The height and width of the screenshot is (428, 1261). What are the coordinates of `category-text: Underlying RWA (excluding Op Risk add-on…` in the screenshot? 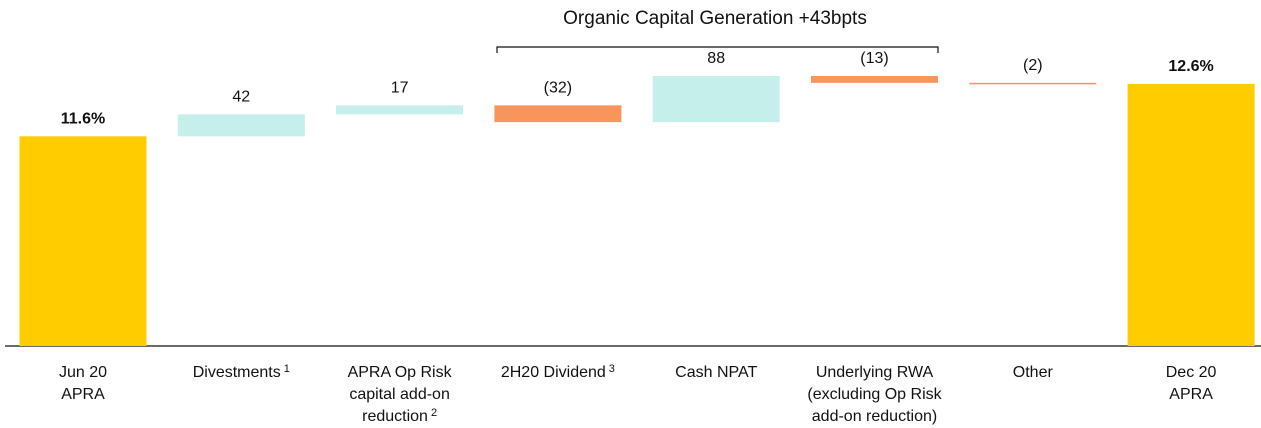 It's located at (874, 394).